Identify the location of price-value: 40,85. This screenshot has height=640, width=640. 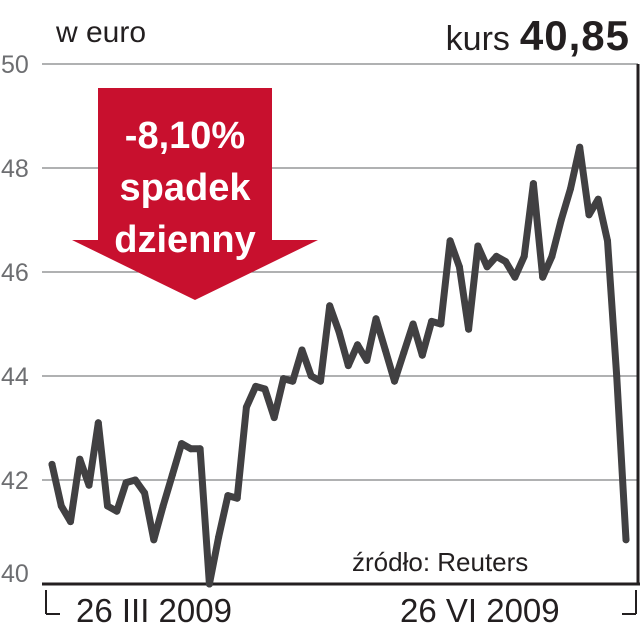
(574, 35).